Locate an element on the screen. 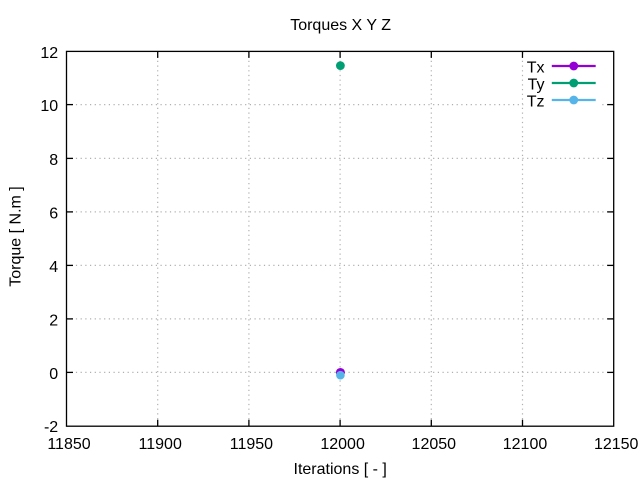 The width and height of the screenshot is (640, 480). svg-text: Tx is located at coordinates (536, 68).